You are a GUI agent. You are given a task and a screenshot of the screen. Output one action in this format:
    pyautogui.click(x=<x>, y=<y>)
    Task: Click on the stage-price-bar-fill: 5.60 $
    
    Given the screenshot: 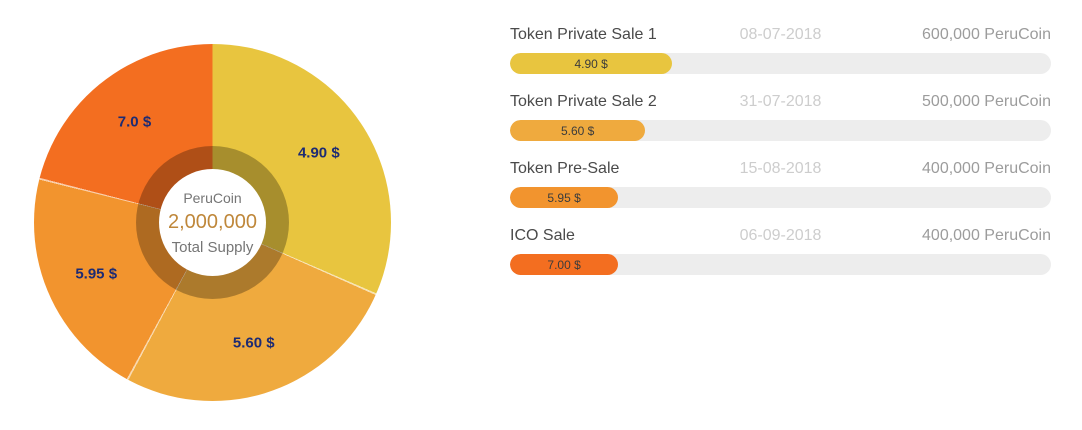 What is the action you would take?
    pyautogui.click(x=578, y=130)
    